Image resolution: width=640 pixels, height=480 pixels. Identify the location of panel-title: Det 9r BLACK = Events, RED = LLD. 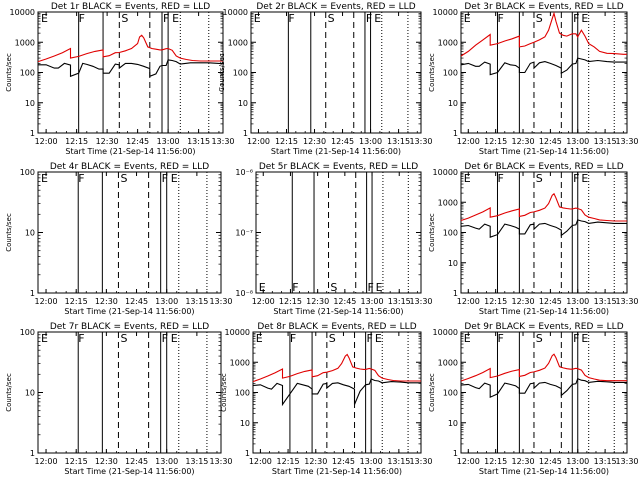
(543, 327).